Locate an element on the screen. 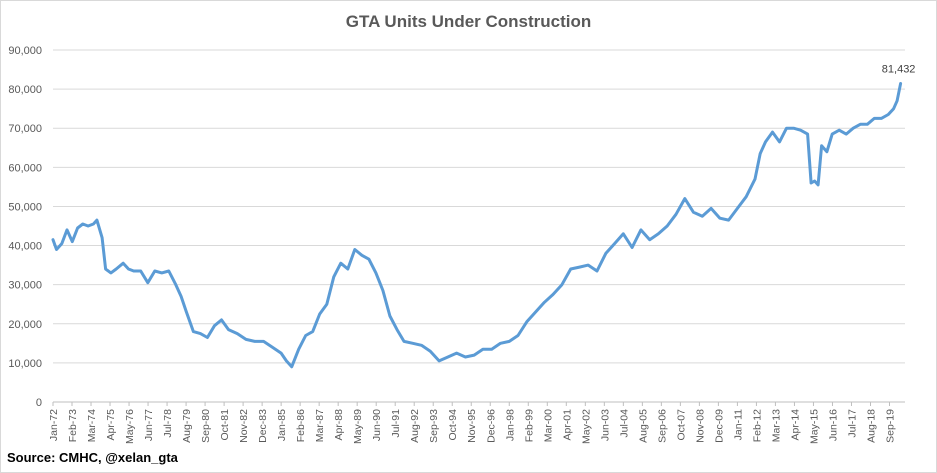 The image size is (937, 473). y-tick-label: 50,000 is located at coordinates (25, 207).